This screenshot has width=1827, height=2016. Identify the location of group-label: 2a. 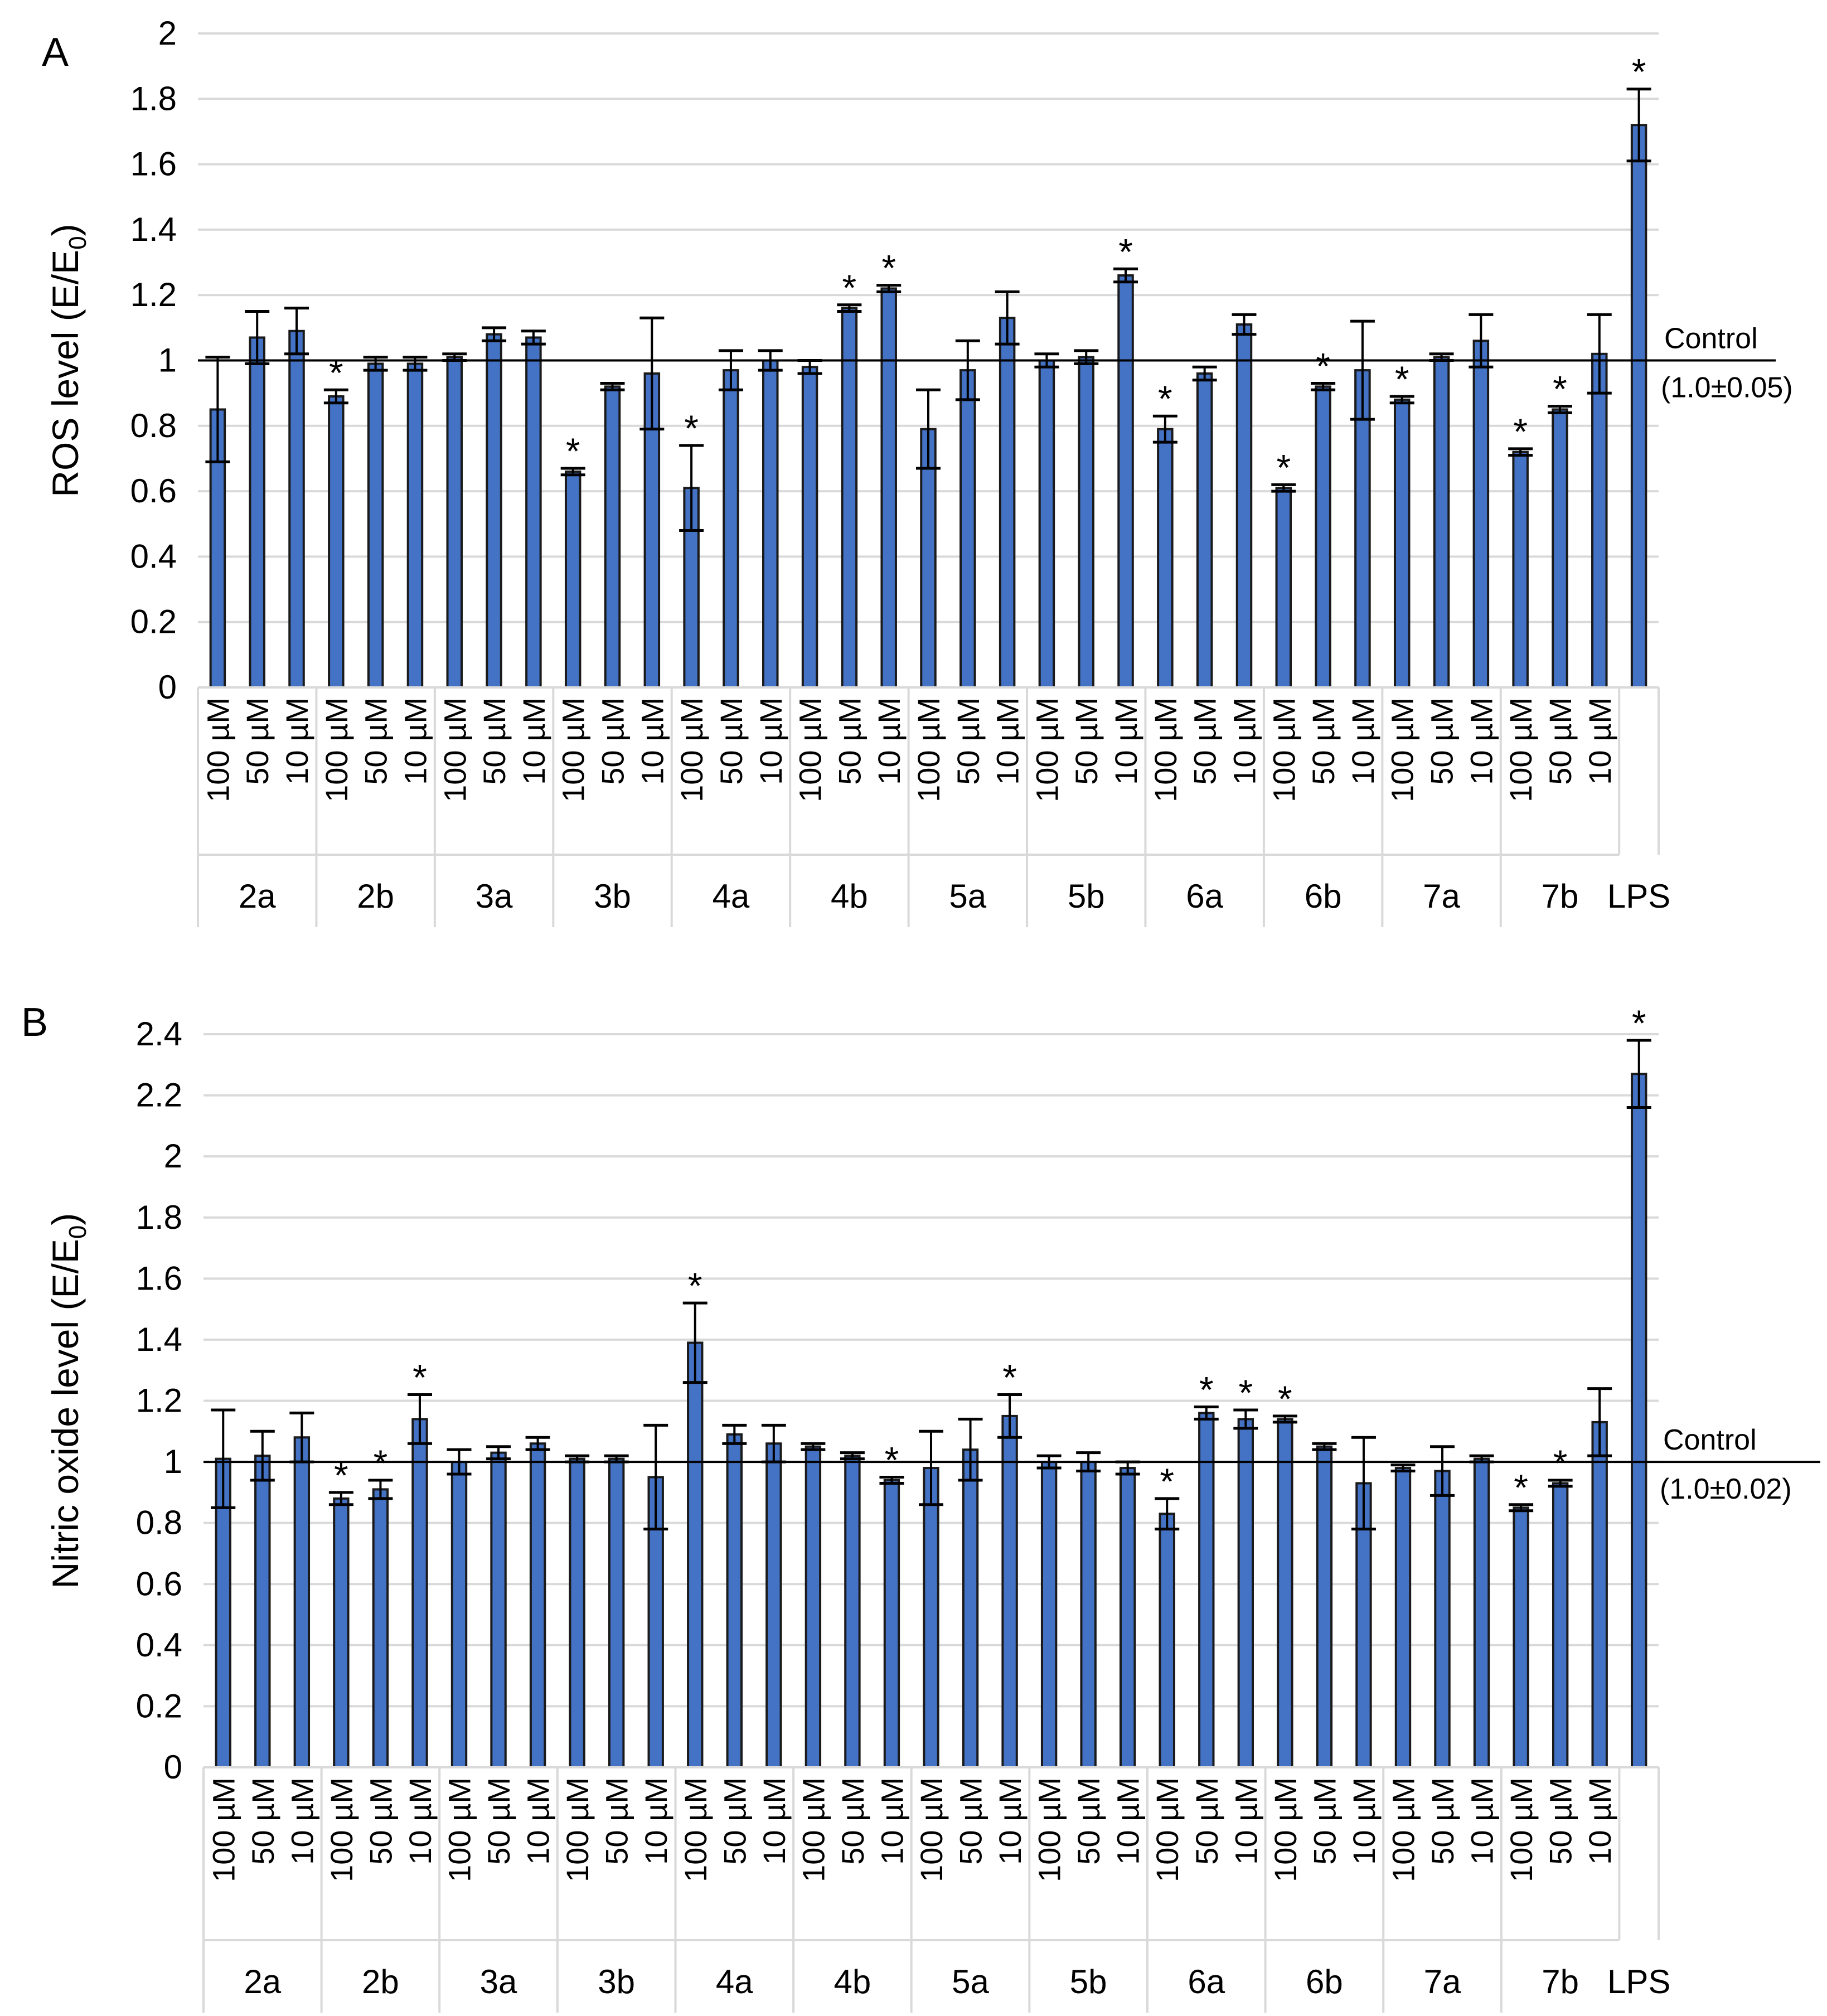
(262, 1981).